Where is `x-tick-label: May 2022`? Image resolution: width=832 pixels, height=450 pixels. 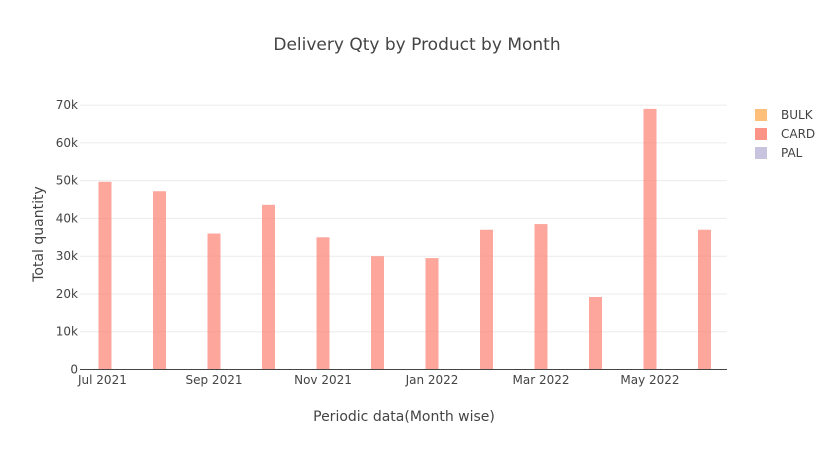
x-tick-label: May 2022 is located at coordinates (649, 380).